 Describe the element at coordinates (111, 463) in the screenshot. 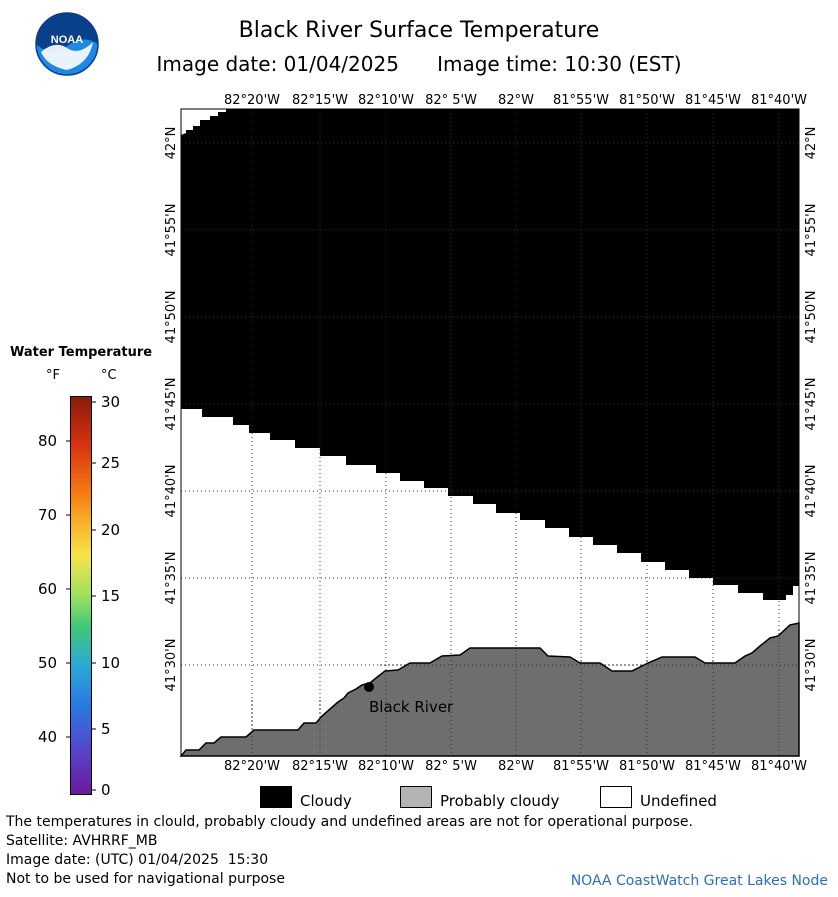

I see `c-tick: 25` at that location.